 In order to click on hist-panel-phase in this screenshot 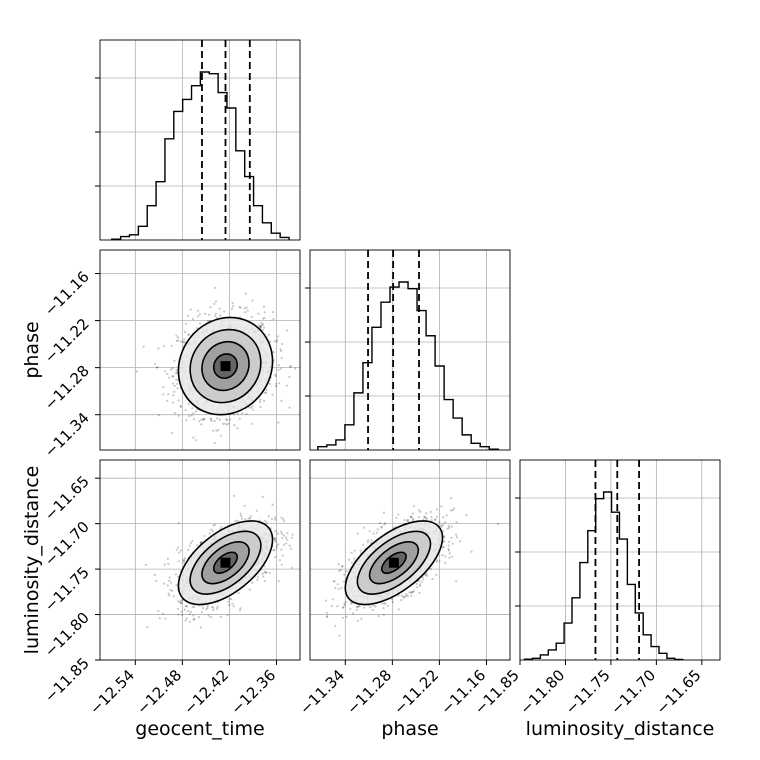, I will do `click(408, 350)`.